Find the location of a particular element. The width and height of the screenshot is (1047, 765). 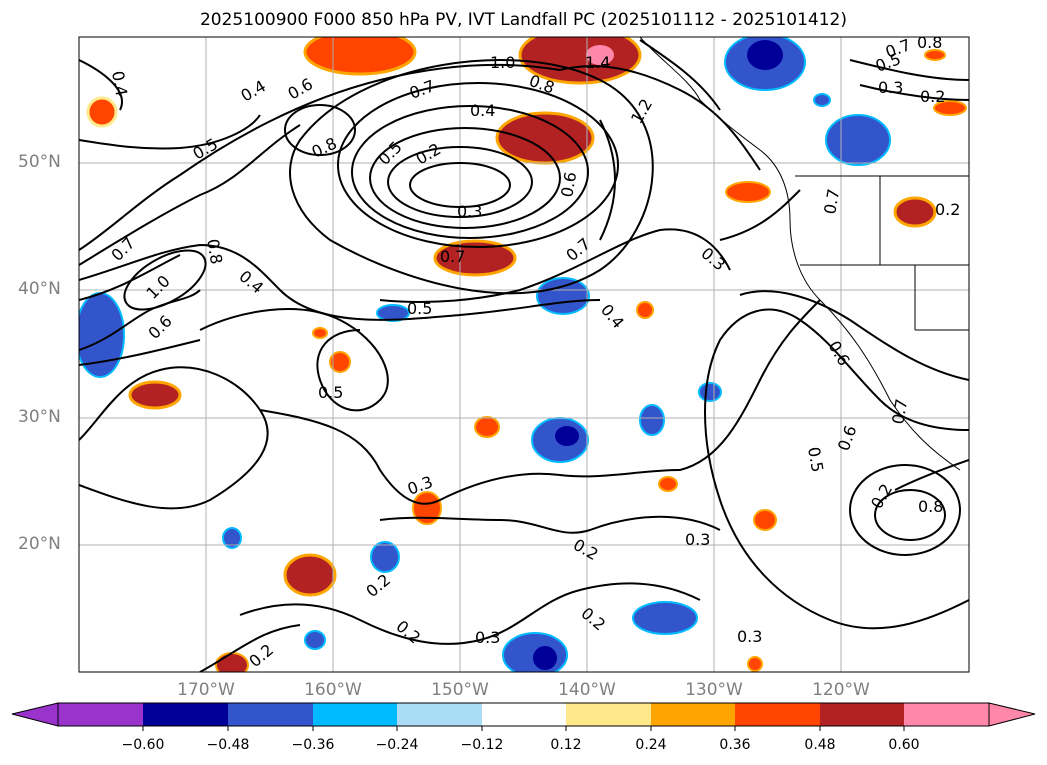

colorbar-tick-label: −0.12 is located at coordinates (482, 745).